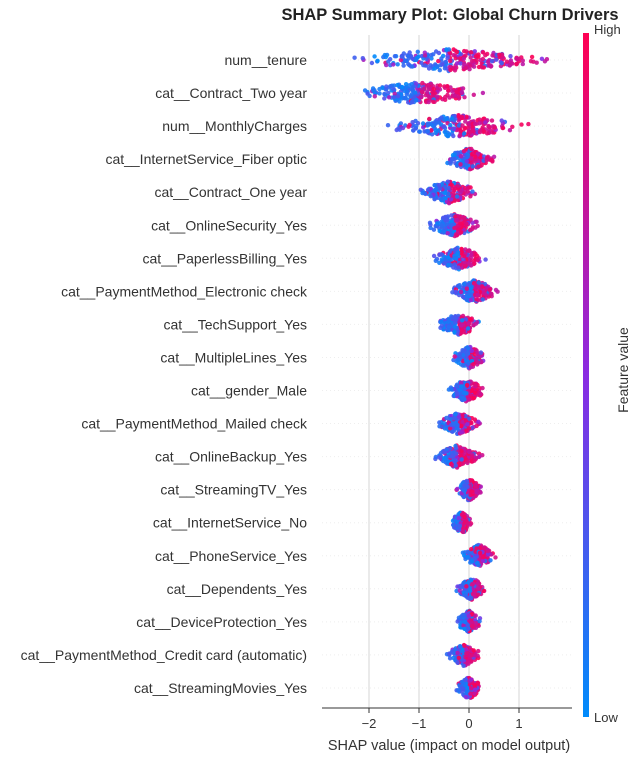  What do you see at coordinates (368, 325) in the screenshot?
I see `feature-row: cat__TechSupport_Yes` at bounding box center [368, 325].